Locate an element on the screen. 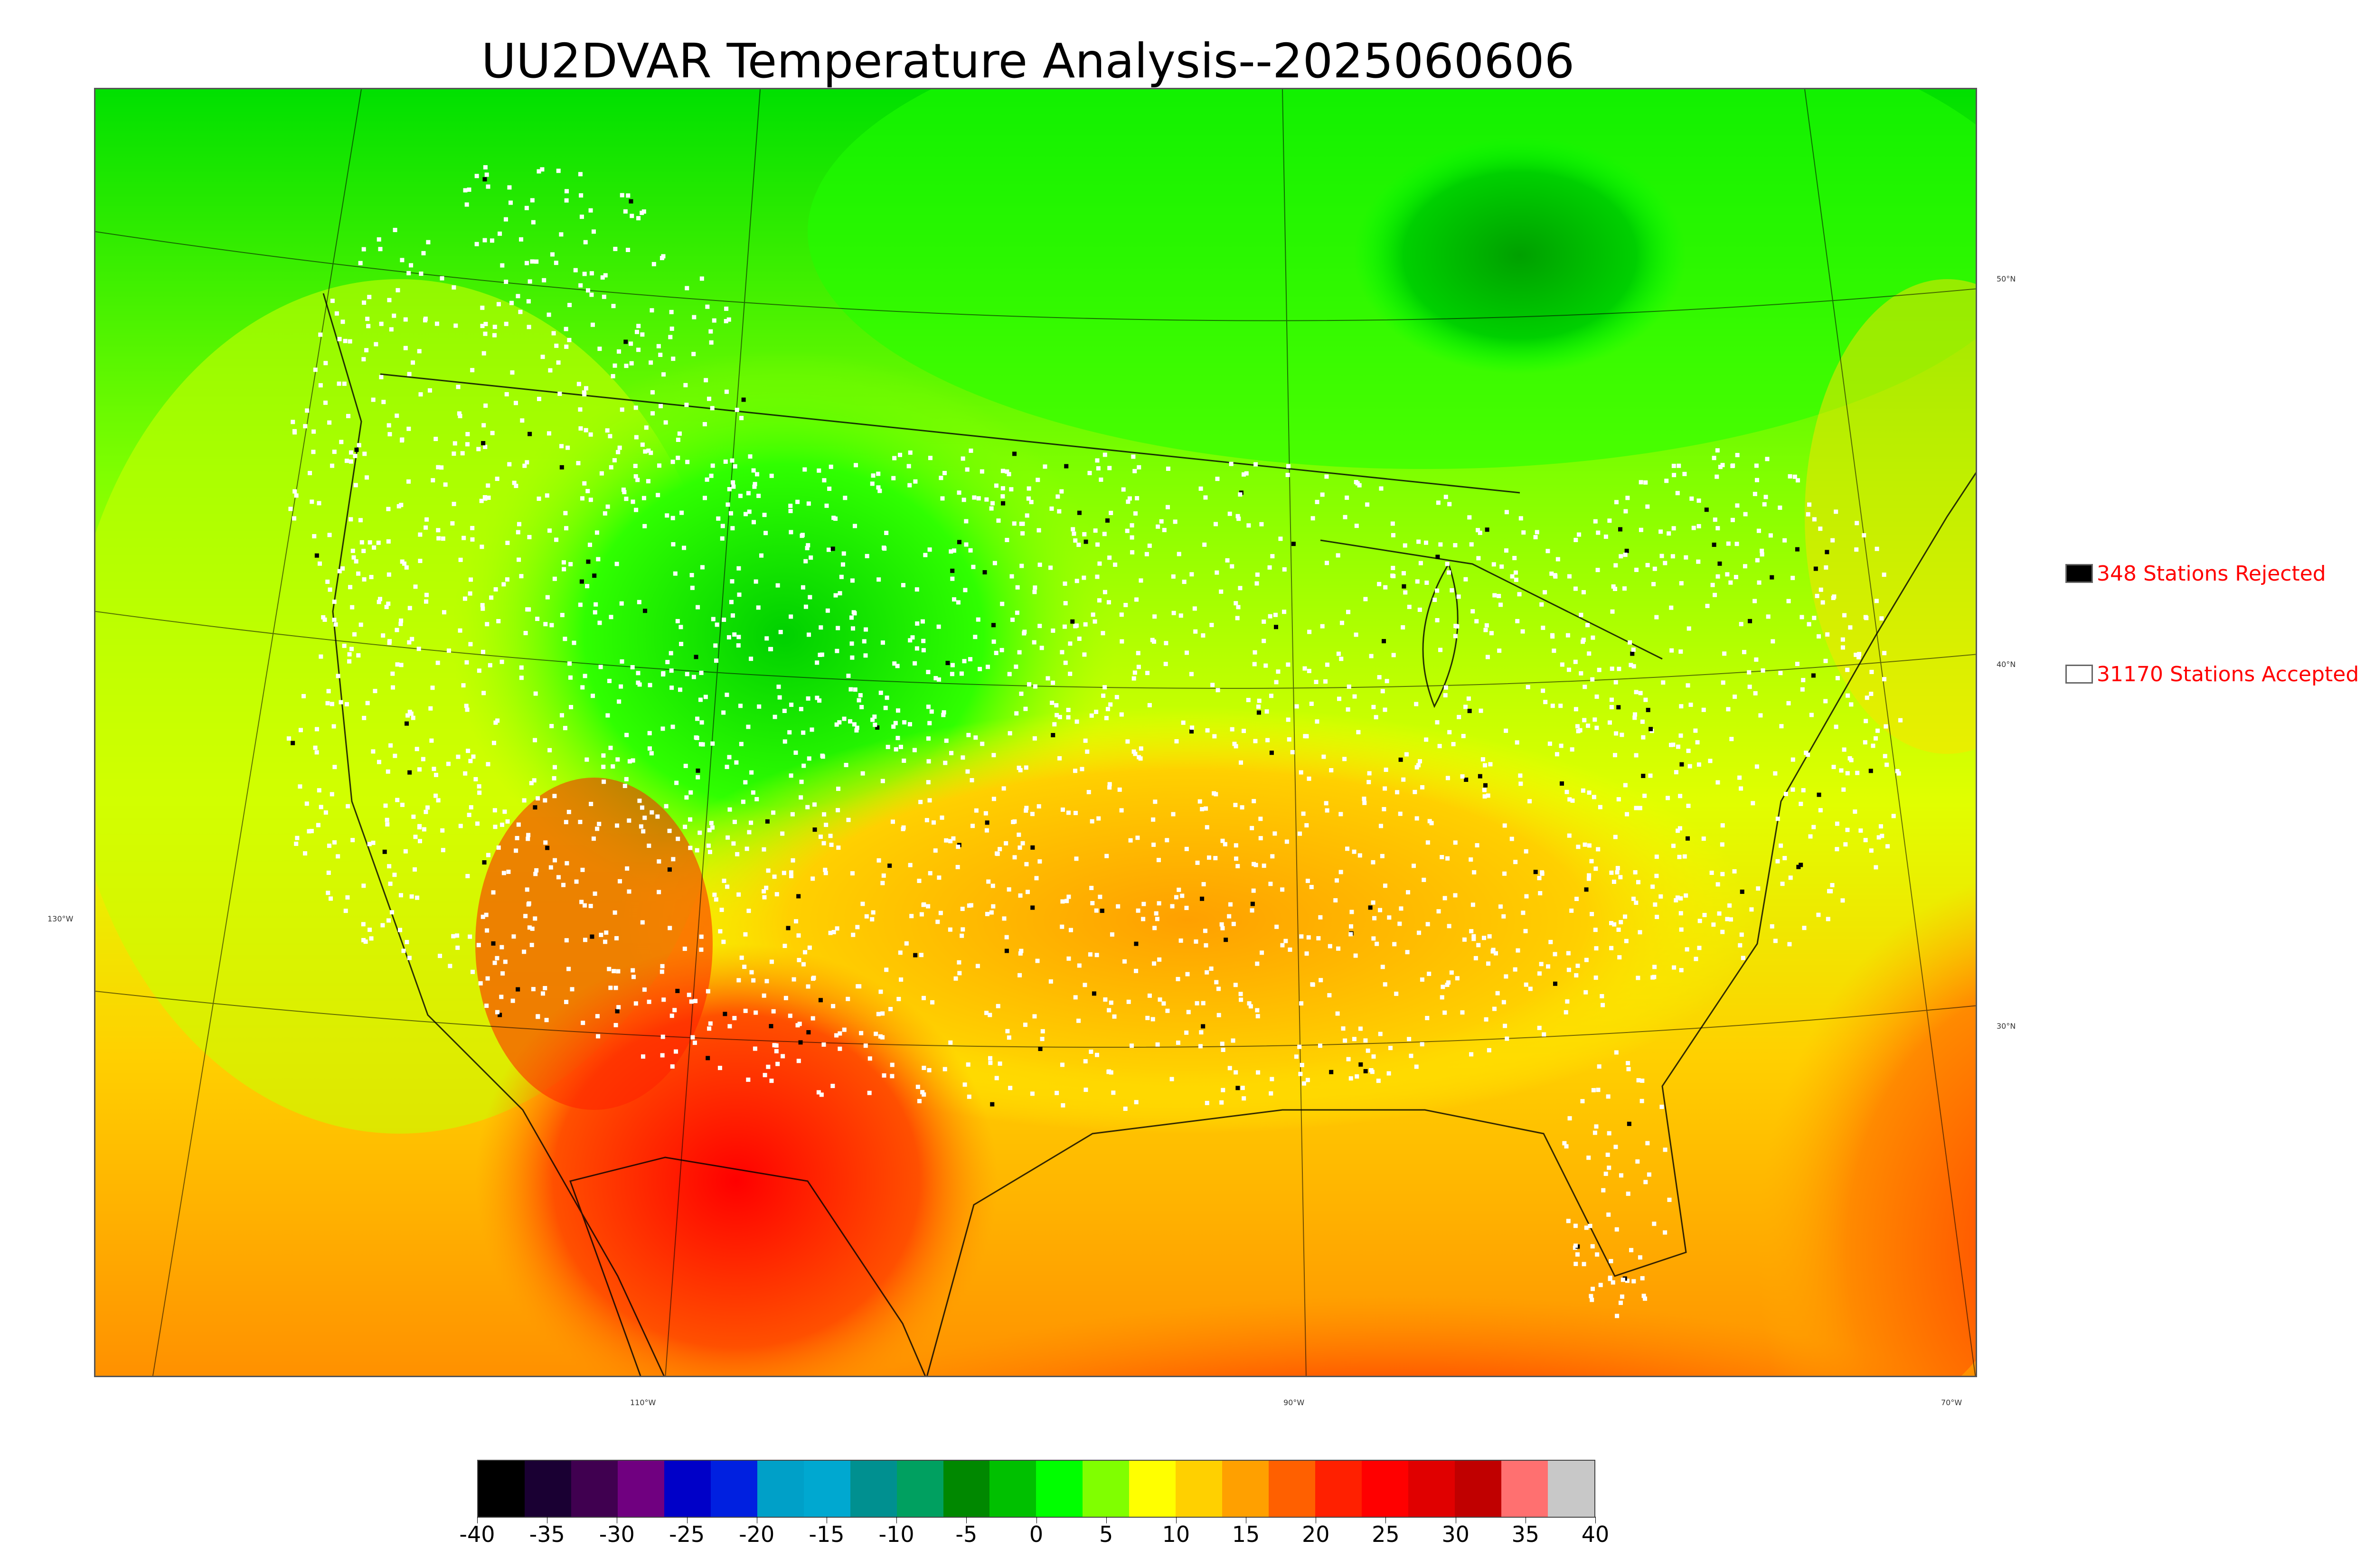  colorbar-tick-label: -40 is located at coordinates (477, 1534).